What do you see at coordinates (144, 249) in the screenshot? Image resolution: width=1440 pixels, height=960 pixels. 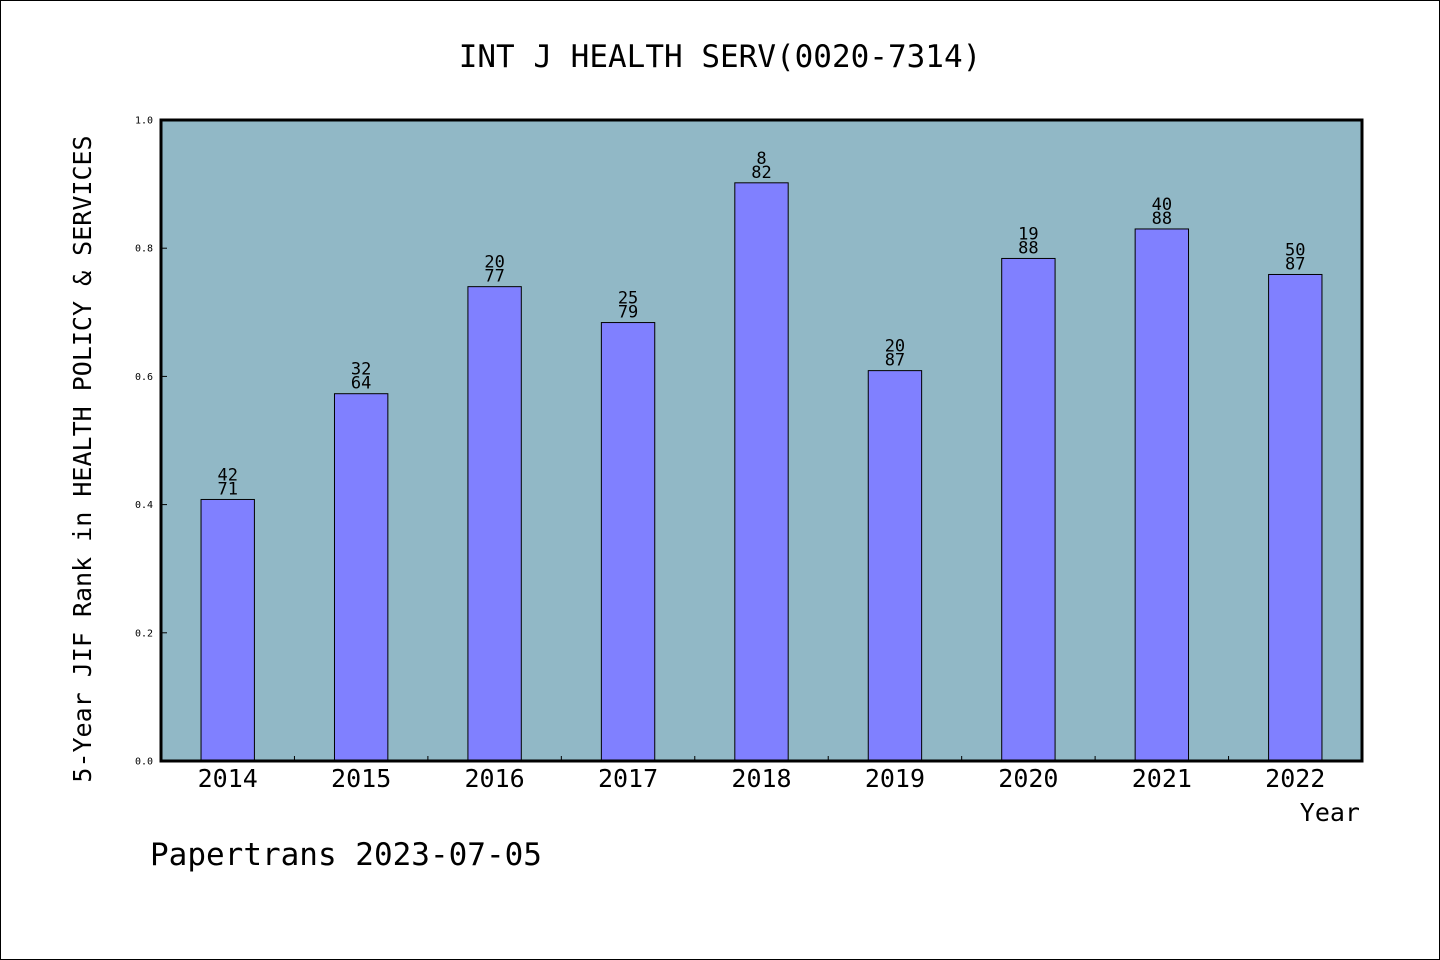 I see `y-tick-label-4: 0.8` at bounding box center [144, 249].